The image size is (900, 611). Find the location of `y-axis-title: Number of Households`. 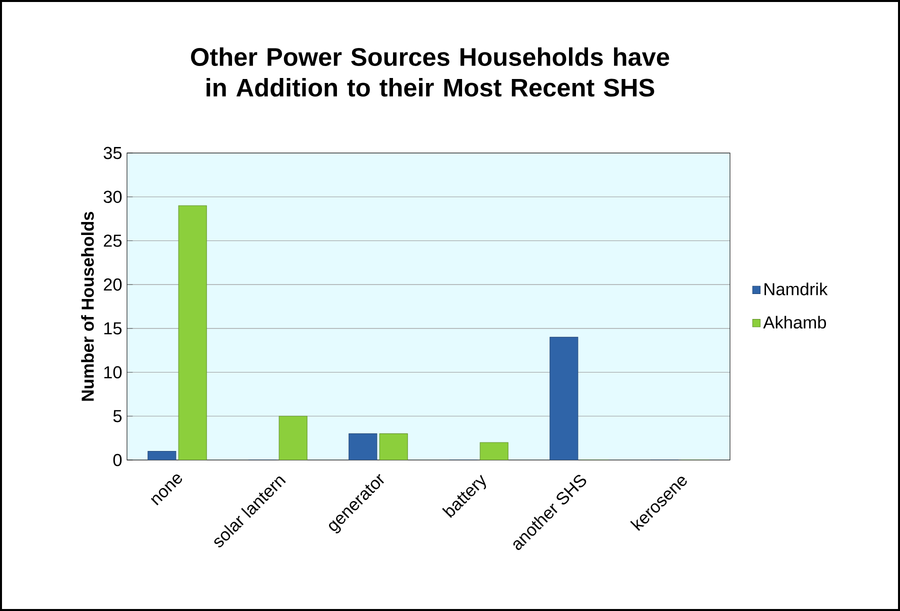

y-axis-title: Number of Households is located at coordinates (87, 306).